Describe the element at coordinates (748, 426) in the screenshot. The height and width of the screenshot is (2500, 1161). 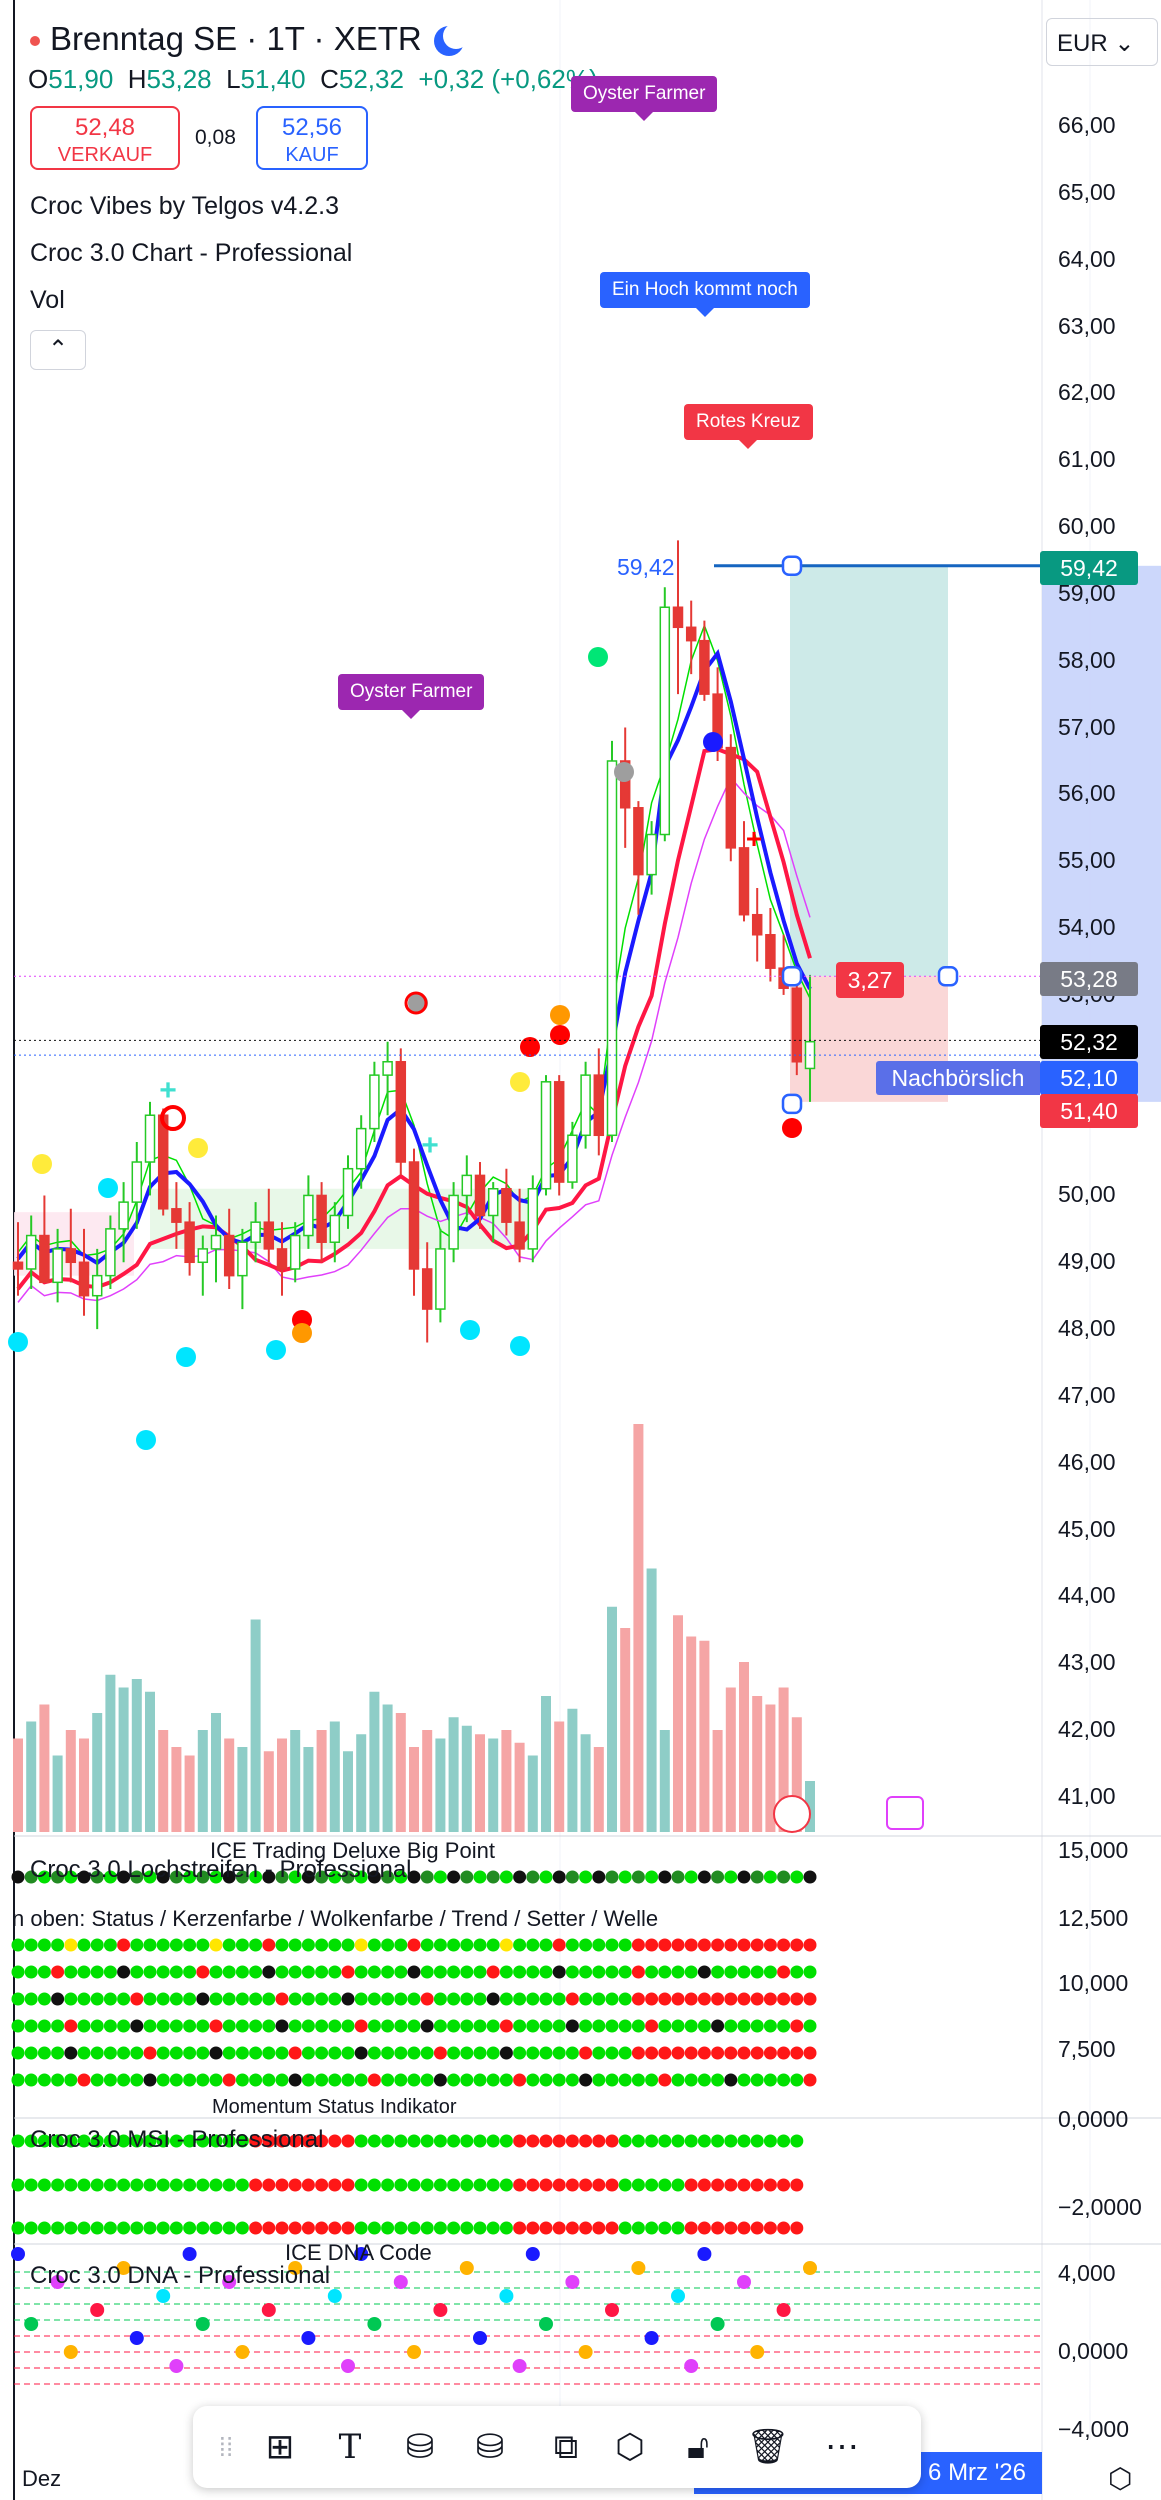
I see `callout-rotes-kreuz: Rotes Kreuz` at that location.